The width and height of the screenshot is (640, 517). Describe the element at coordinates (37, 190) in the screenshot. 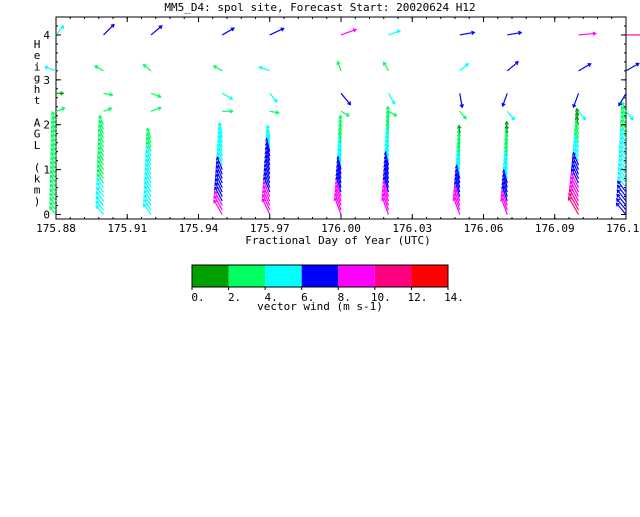

I see `y-axis-label-letter: m` at that location.